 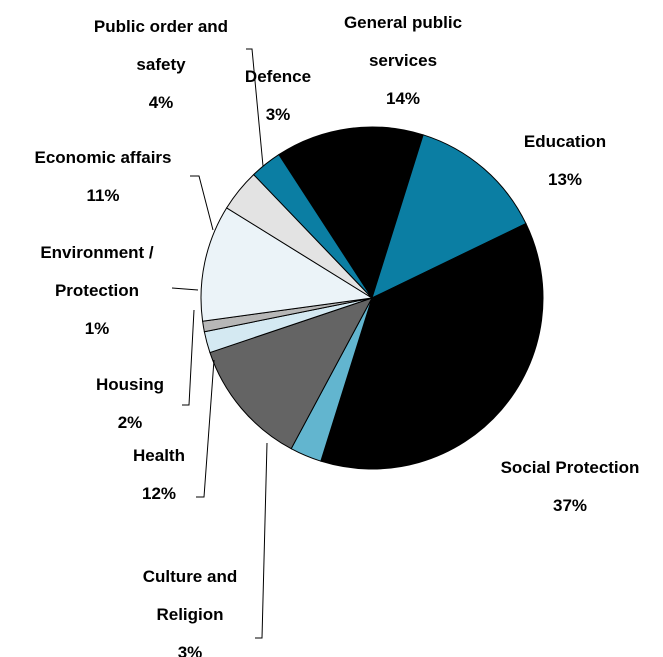 I want to click on slice-name: Health, so click(x=159, y=455).